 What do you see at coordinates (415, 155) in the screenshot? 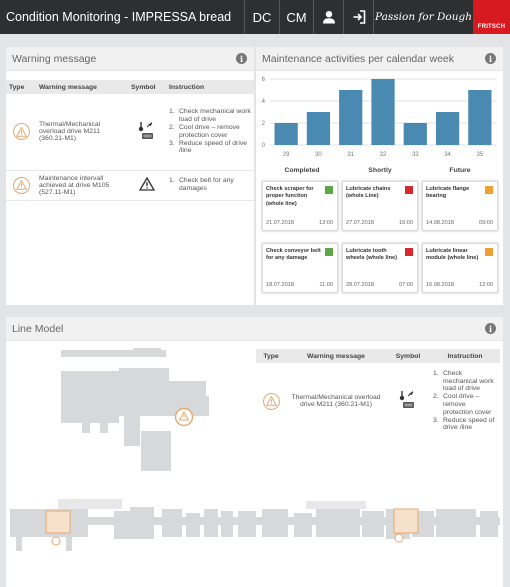
I see `x-tick-label: 33` at bounding box center [415, 155].